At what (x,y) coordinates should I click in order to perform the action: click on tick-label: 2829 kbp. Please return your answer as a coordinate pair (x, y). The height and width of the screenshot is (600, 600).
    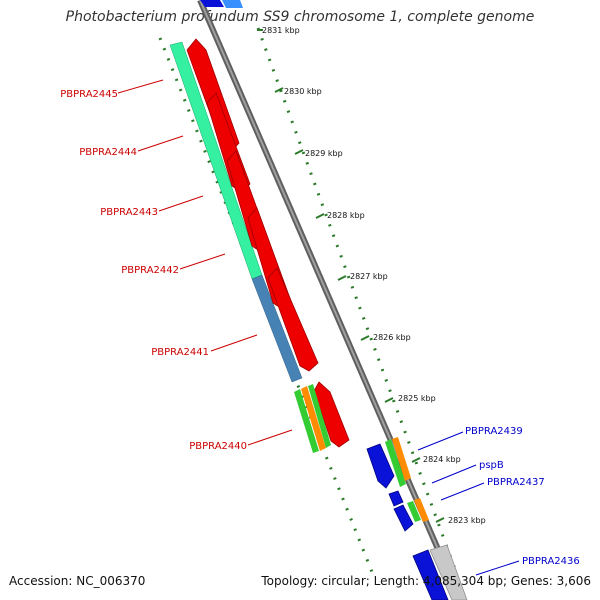
    Looking at the image, I should click on (324, 153).